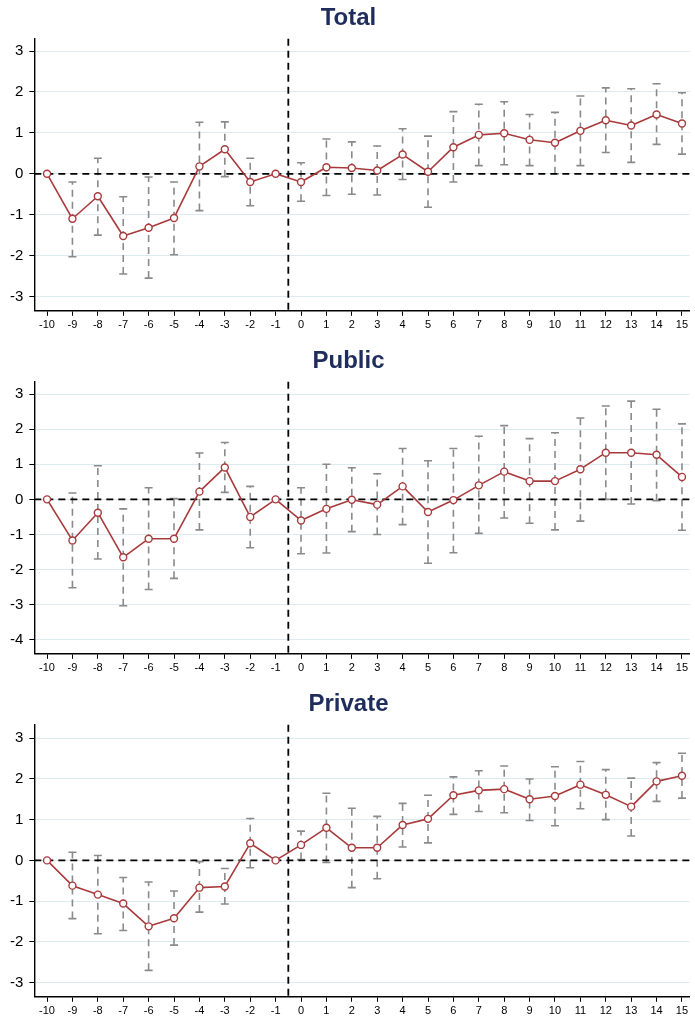 The width and height of the screenshot is (695, 1030). What do you see at coordinates (301, 1010) in the screenshot?
I see `x-tick-label: 0` at bounding box center [301, 1010].